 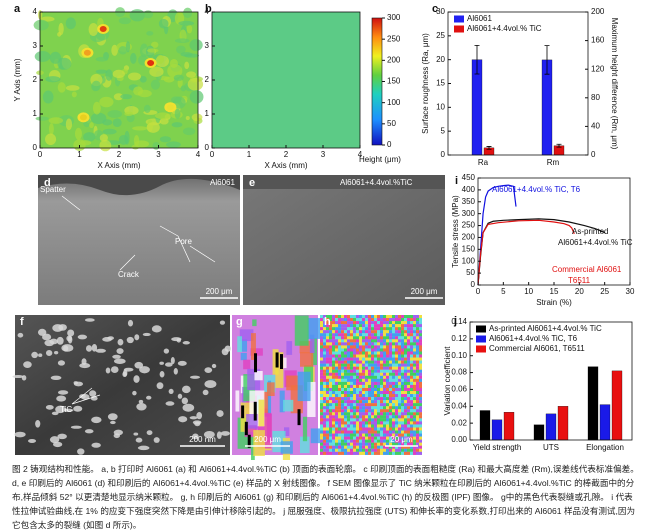 I want to click on x-tick-label: 20, so click(x=579, y=291).